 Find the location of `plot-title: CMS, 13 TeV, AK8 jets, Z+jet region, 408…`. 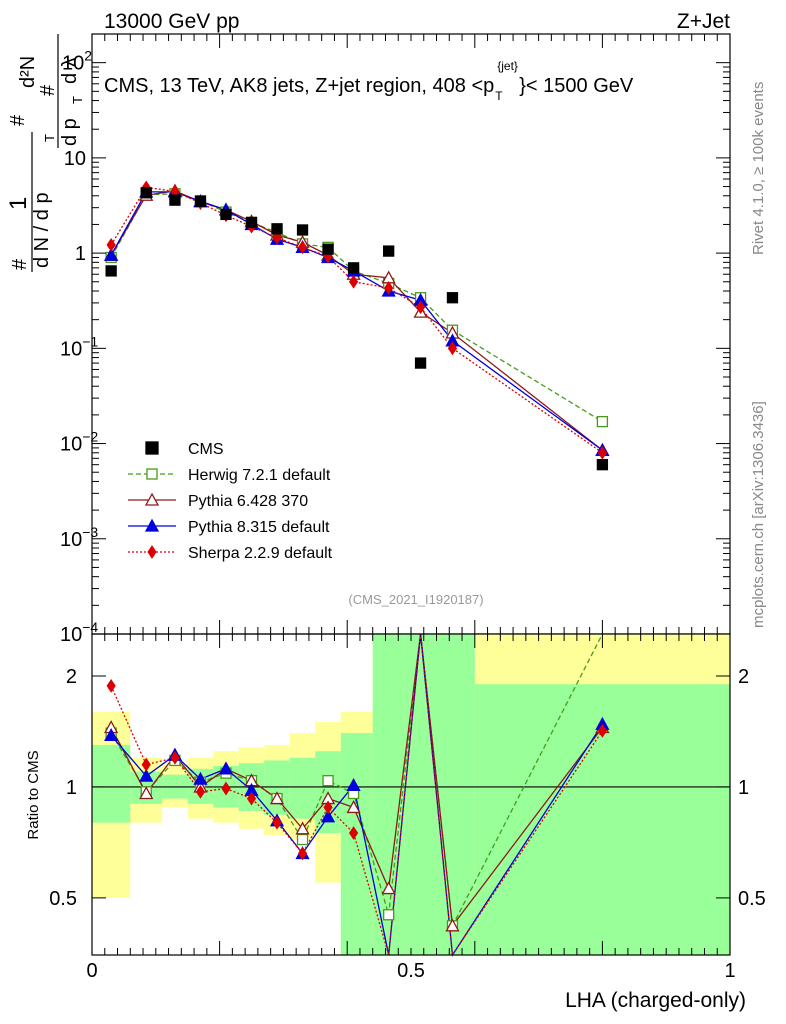

plot-title: CMS, 13 TeV, AK8 jets, Z+jet region, 408… is located at coordinates (369, 81).